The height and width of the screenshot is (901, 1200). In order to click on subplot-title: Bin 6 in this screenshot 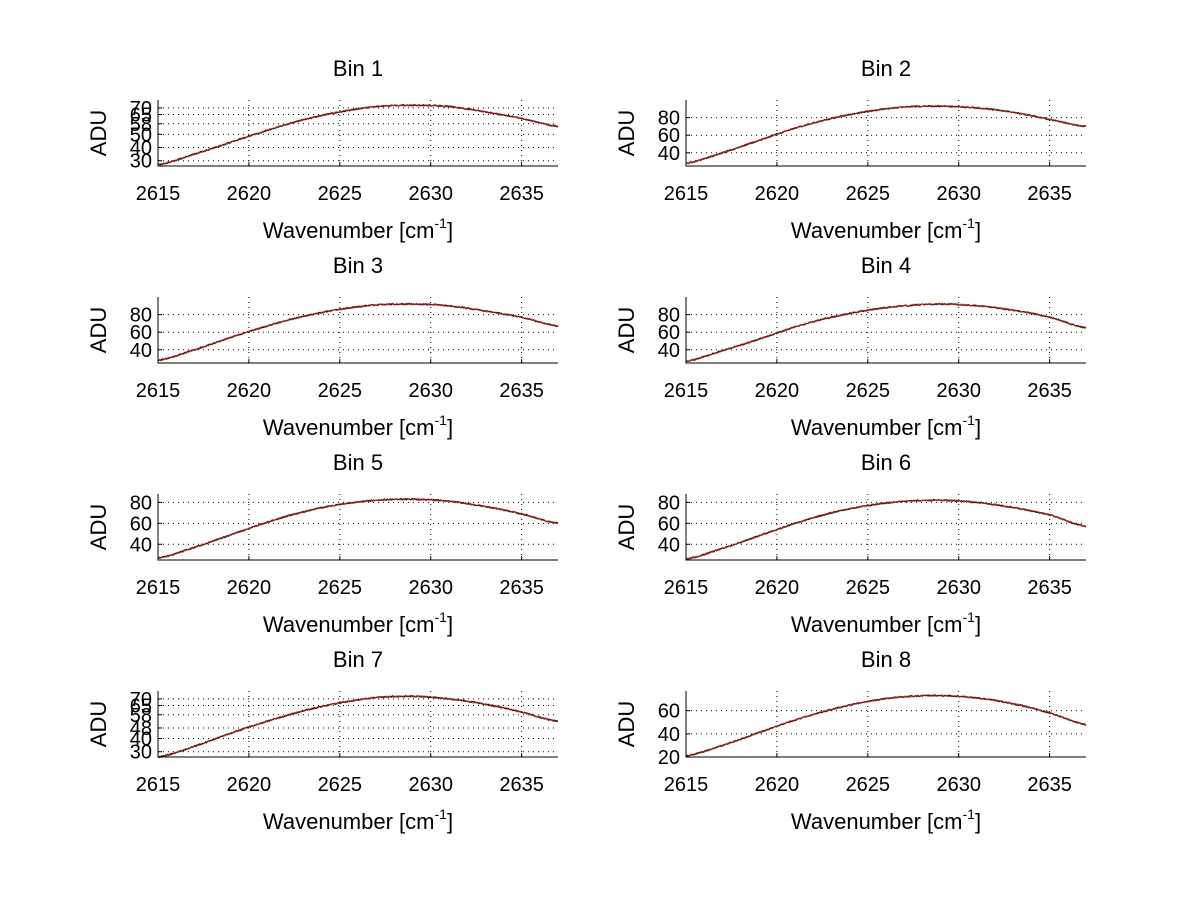, I will do `click(886, 462)`.